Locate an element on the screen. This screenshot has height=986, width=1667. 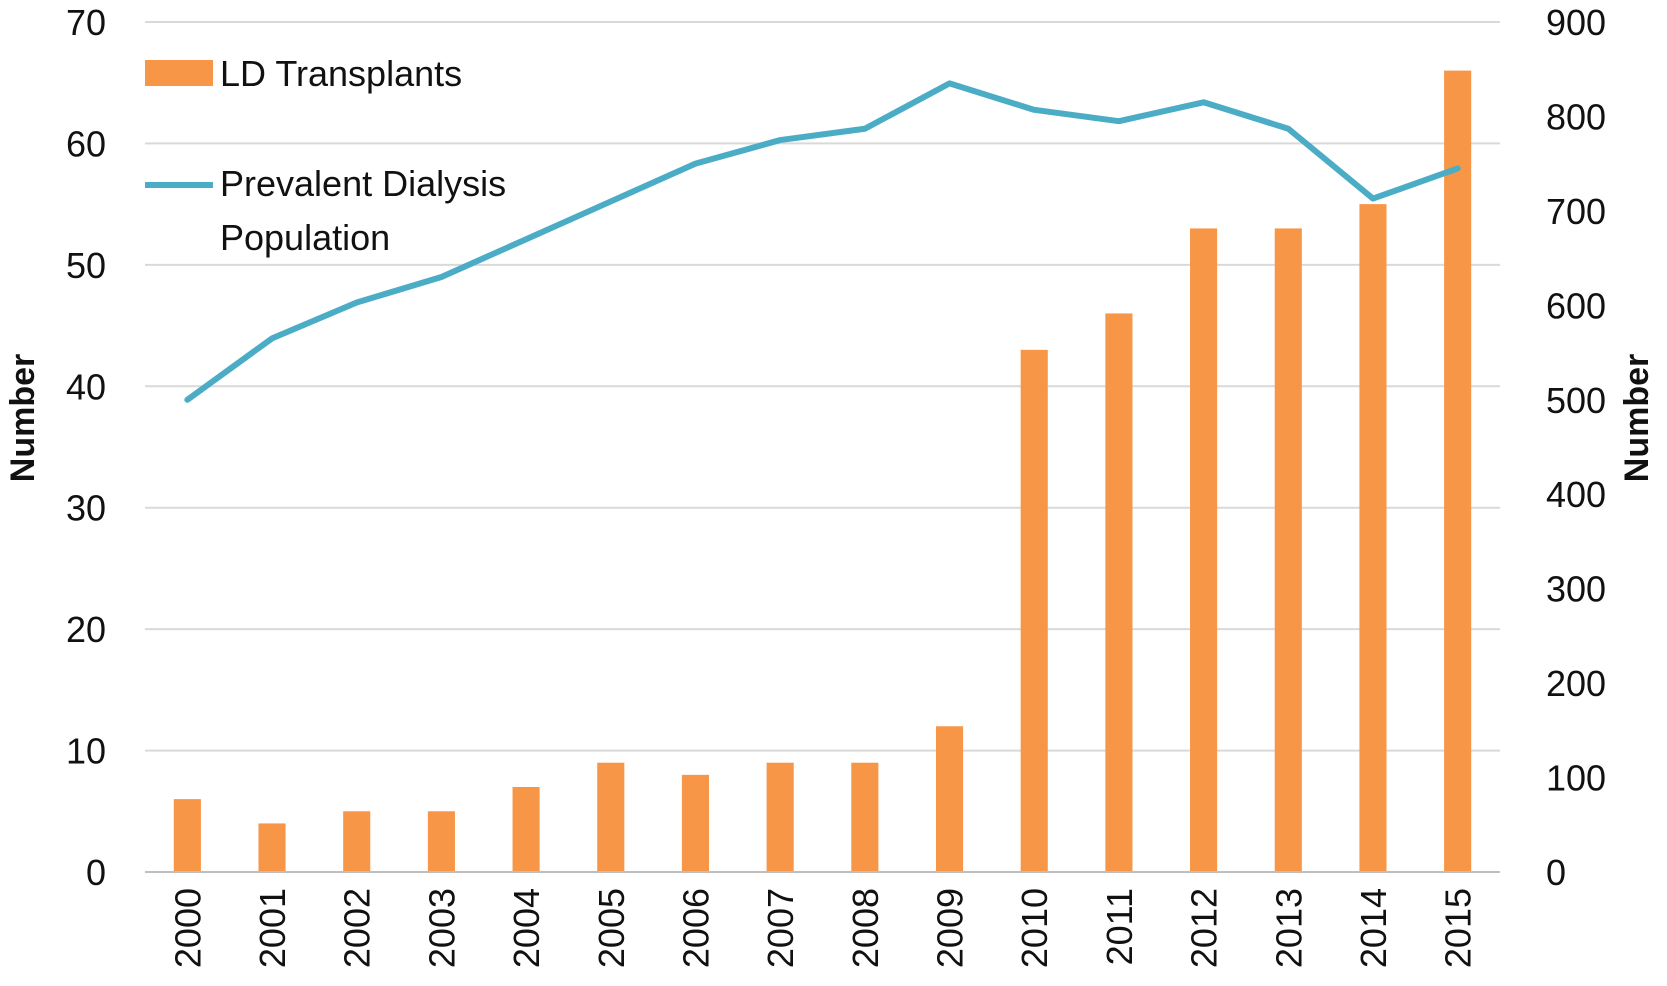
left-axis-ticks: 0 10 20 30 40 50 60 70 is located at coordinates (86, 447).